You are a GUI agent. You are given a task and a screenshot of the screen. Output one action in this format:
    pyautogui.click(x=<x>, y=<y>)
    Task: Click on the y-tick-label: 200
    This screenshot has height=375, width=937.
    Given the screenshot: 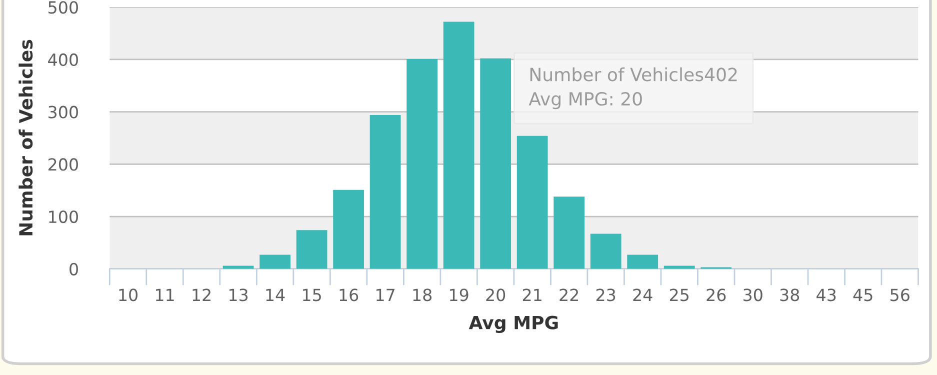 What is the action you would take?
    pyautogui.click(x=63, y=164)
    